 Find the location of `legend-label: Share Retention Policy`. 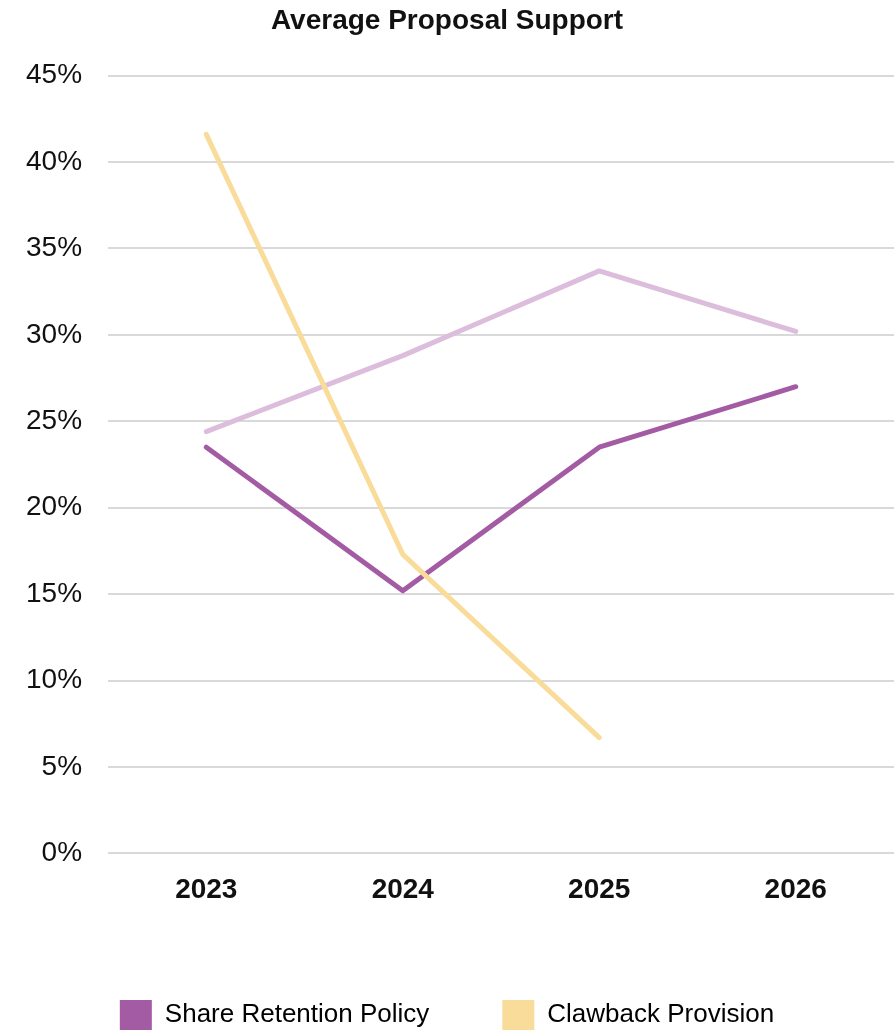

legend-label: Share Retention Policy is located at coordinates (297, 1013).